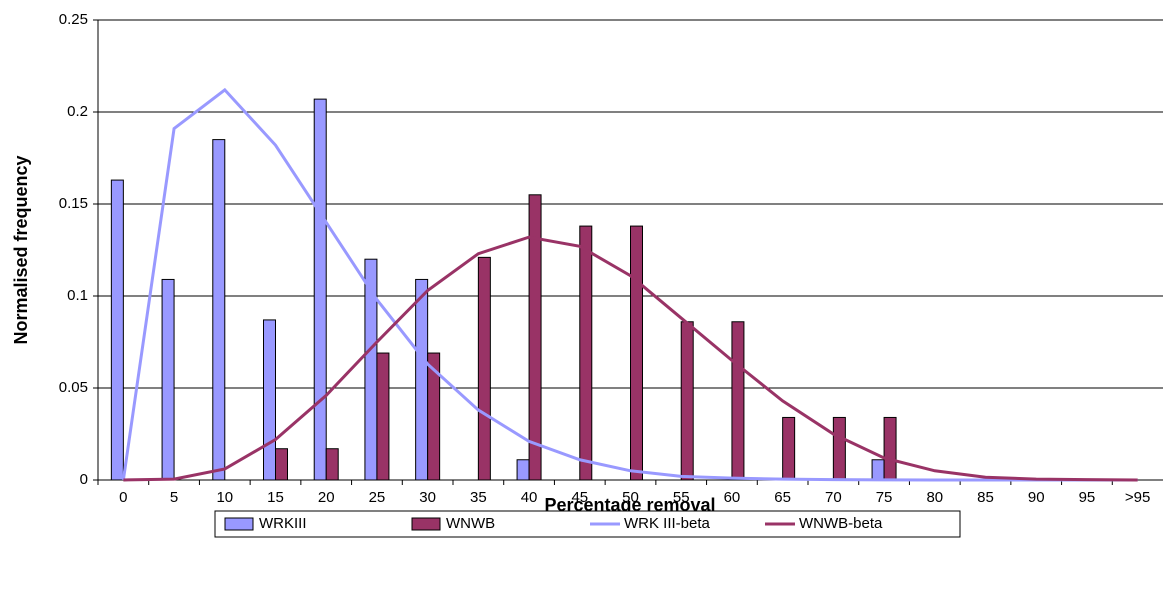  What do you see at coordinates (667, 523) in the screenshot?
I see `legend-label: WRK III-beta` at bounding box center [667, 523].